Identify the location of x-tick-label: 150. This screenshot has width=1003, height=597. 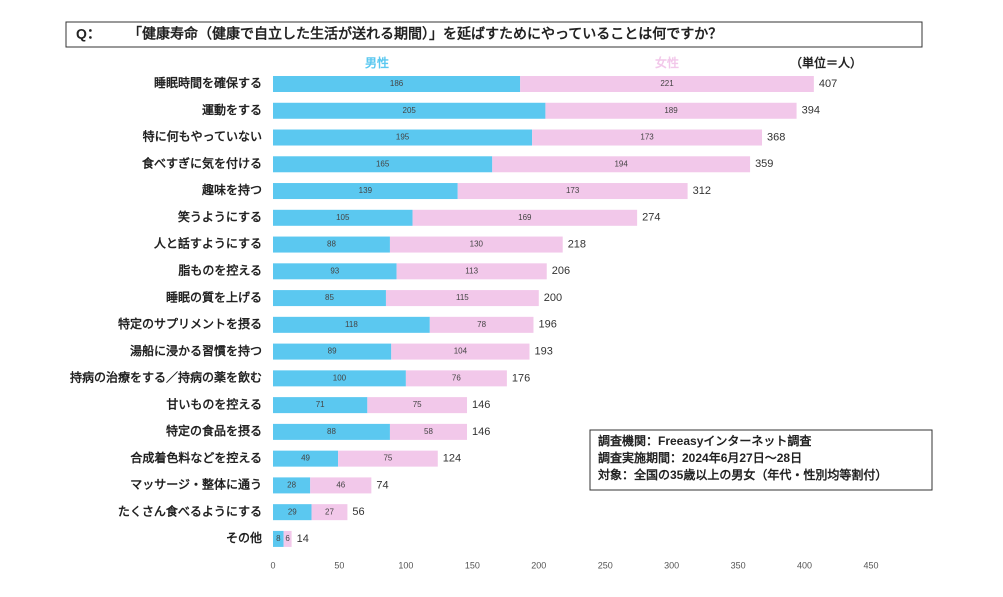
(472, 565).